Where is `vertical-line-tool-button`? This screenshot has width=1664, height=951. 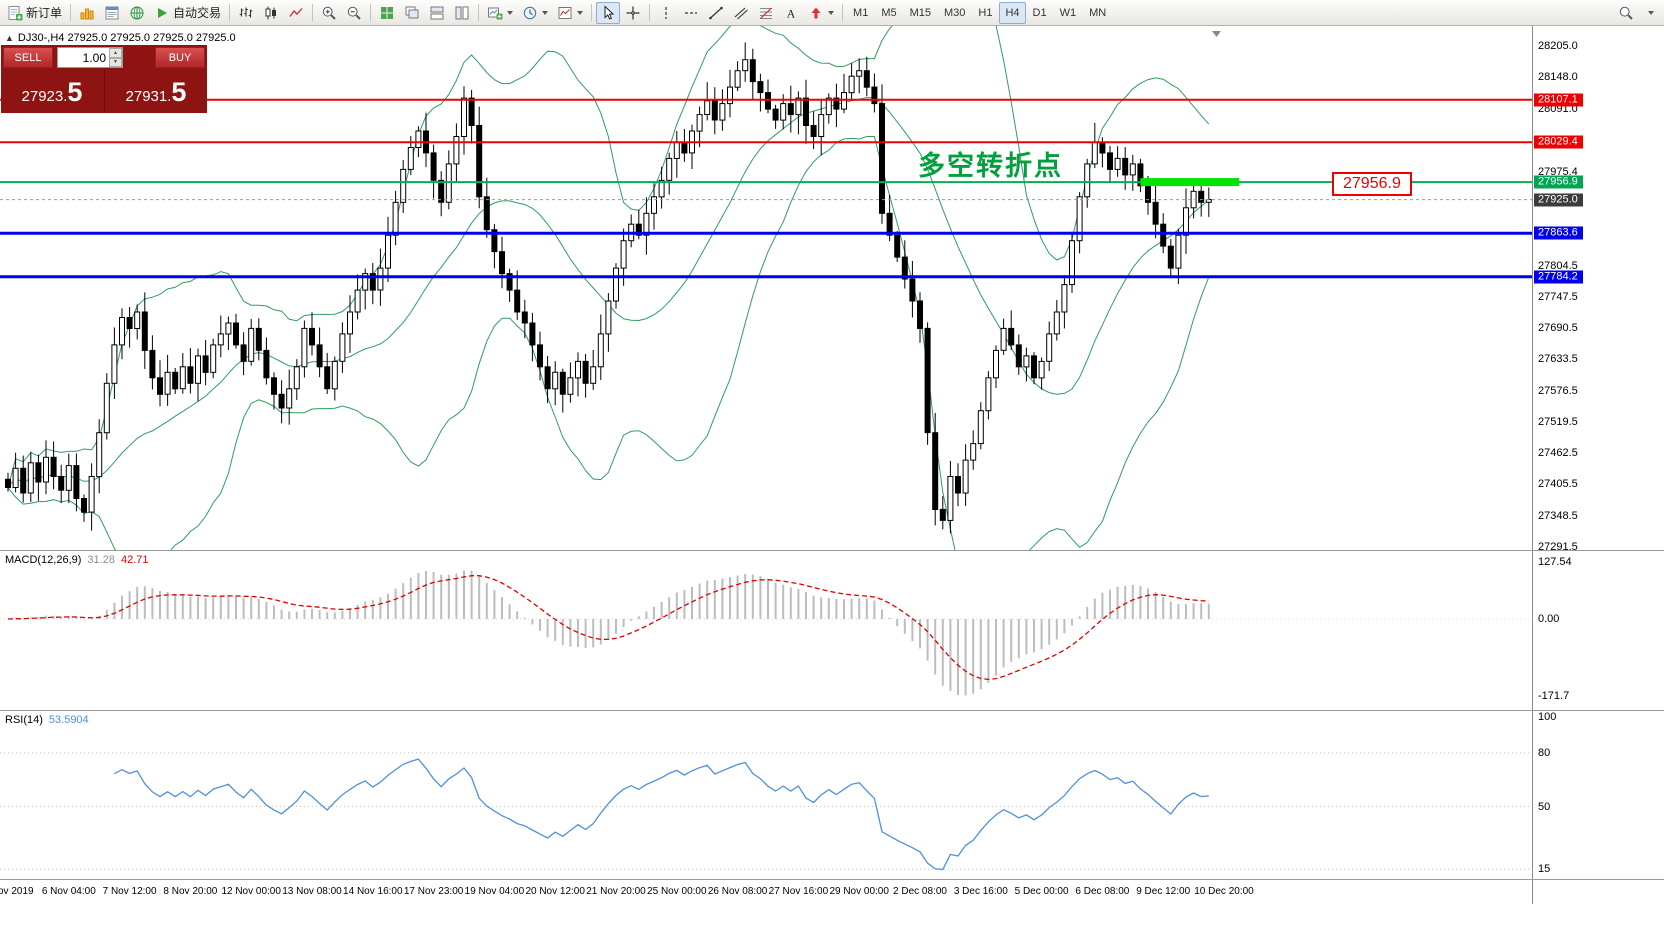 vertical-line-tool-button is located at coordinates (666, 13).